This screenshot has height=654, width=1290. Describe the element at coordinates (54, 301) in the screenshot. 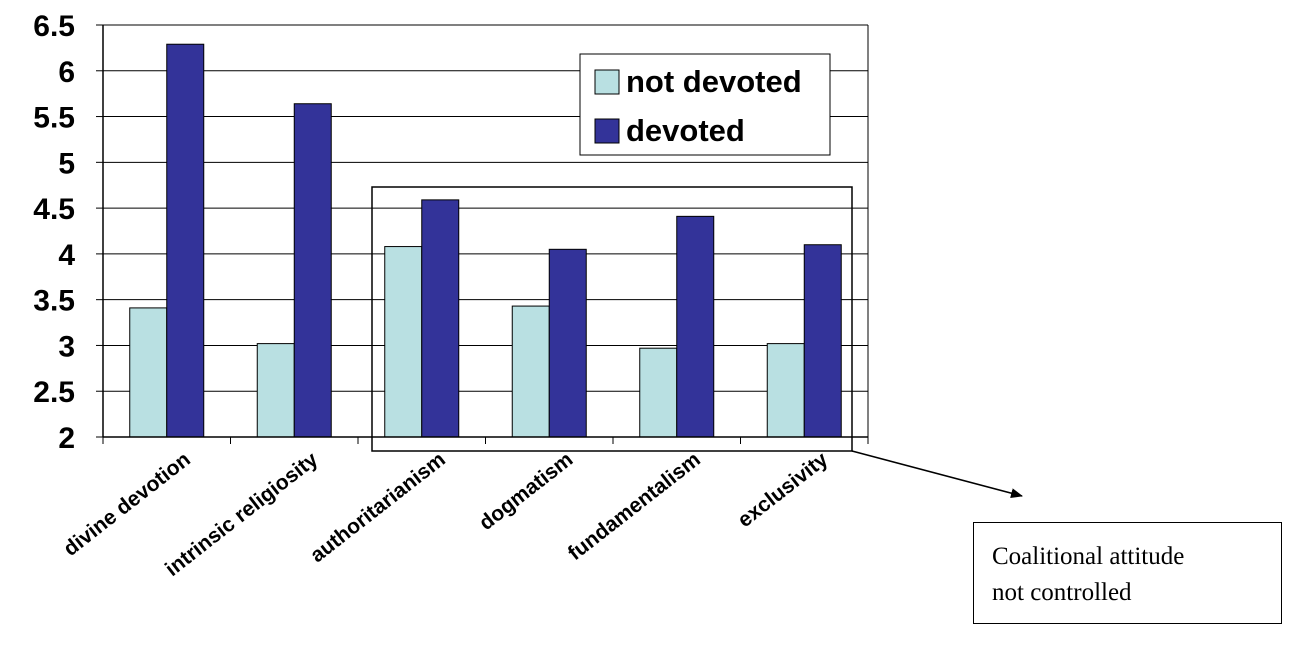

I see `y-tick-label: 3.5` at that location.